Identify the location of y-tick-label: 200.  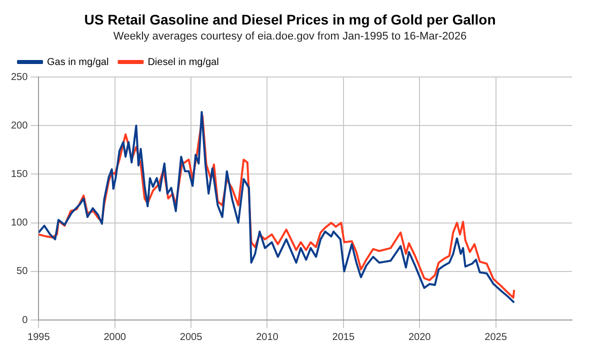
(19, 126).